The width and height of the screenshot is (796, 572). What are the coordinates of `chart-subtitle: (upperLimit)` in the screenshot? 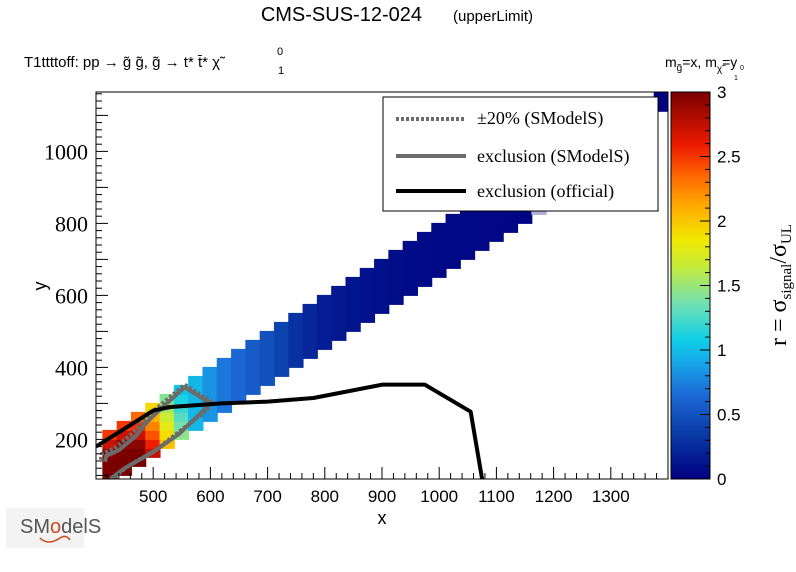 It's located at (493, 16).